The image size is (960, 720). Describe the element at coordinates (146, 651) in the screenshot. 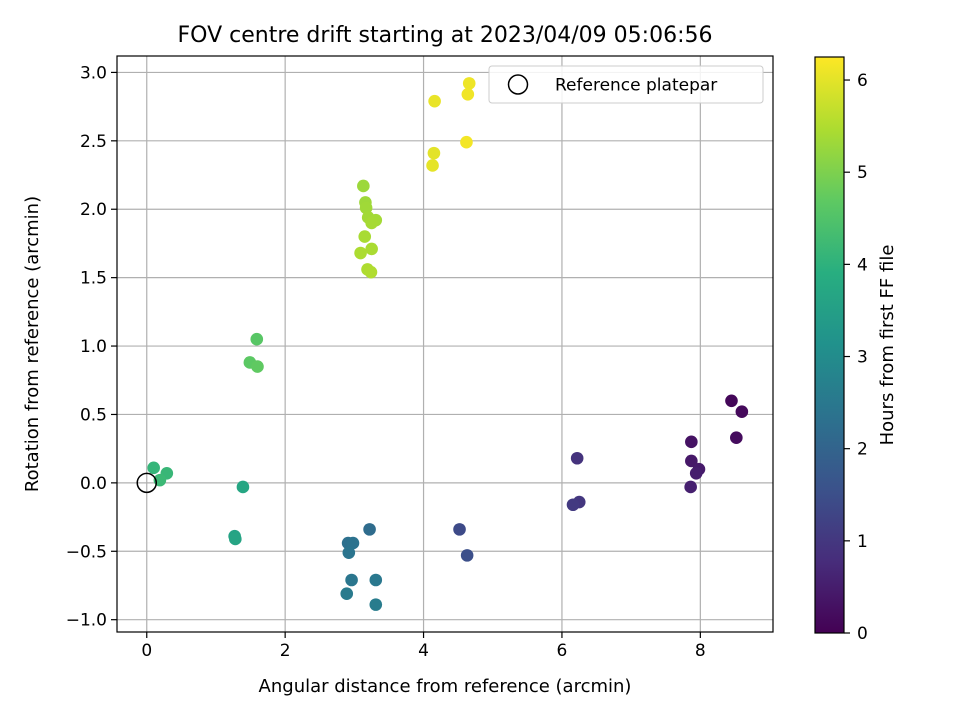

I see `x-tick-label: 0` at that location.